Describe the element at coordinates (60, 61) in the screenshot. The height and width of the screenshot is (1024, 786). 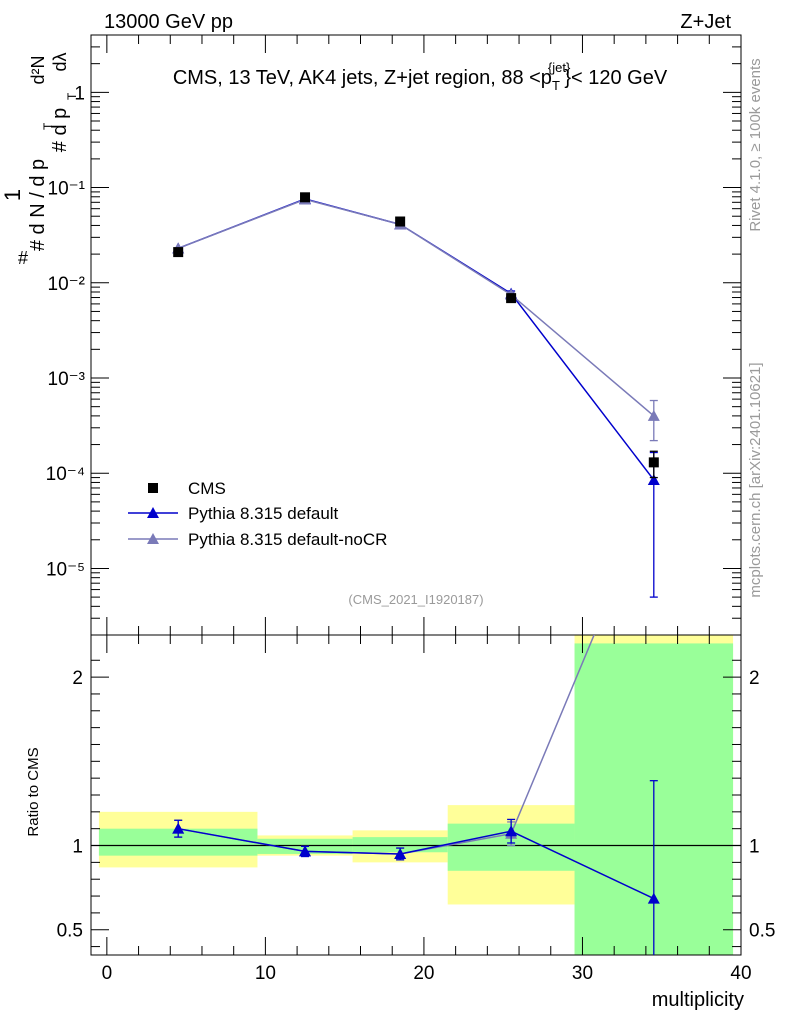
I see `ylabel-den: dλ` at that location.